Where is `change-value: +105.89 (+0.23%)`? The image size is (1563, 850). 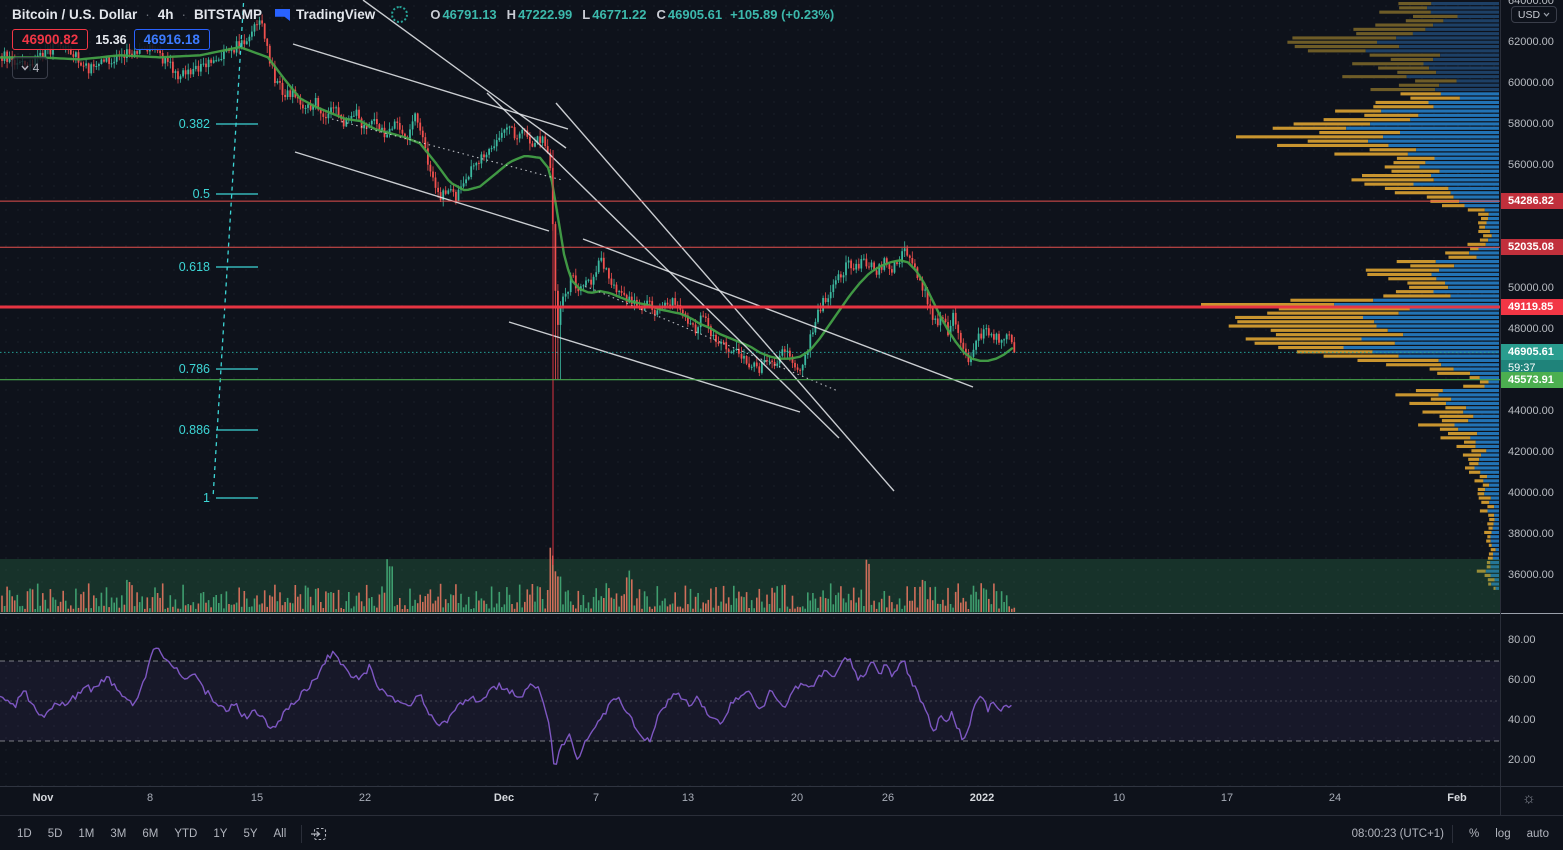
change-value: +105.89 (+0.23%) is located at coordinates (782, 14).